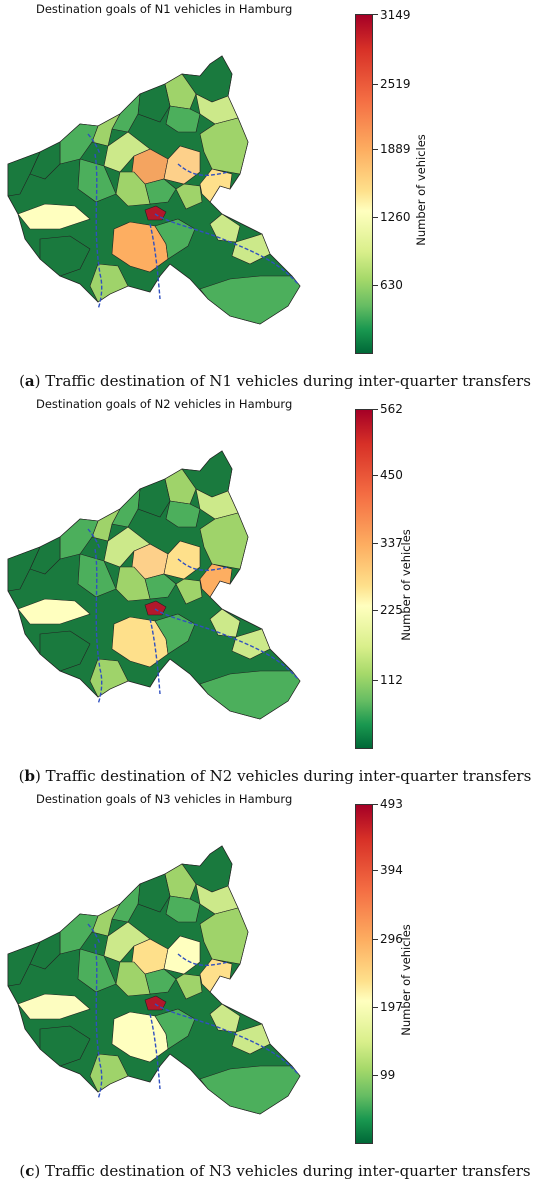 The image size is (550, 1186). What do you see at coordinates (391, 475) in the screenshot?
I see `colorbar-tick-label: 450` at bounding box center [391, 475].